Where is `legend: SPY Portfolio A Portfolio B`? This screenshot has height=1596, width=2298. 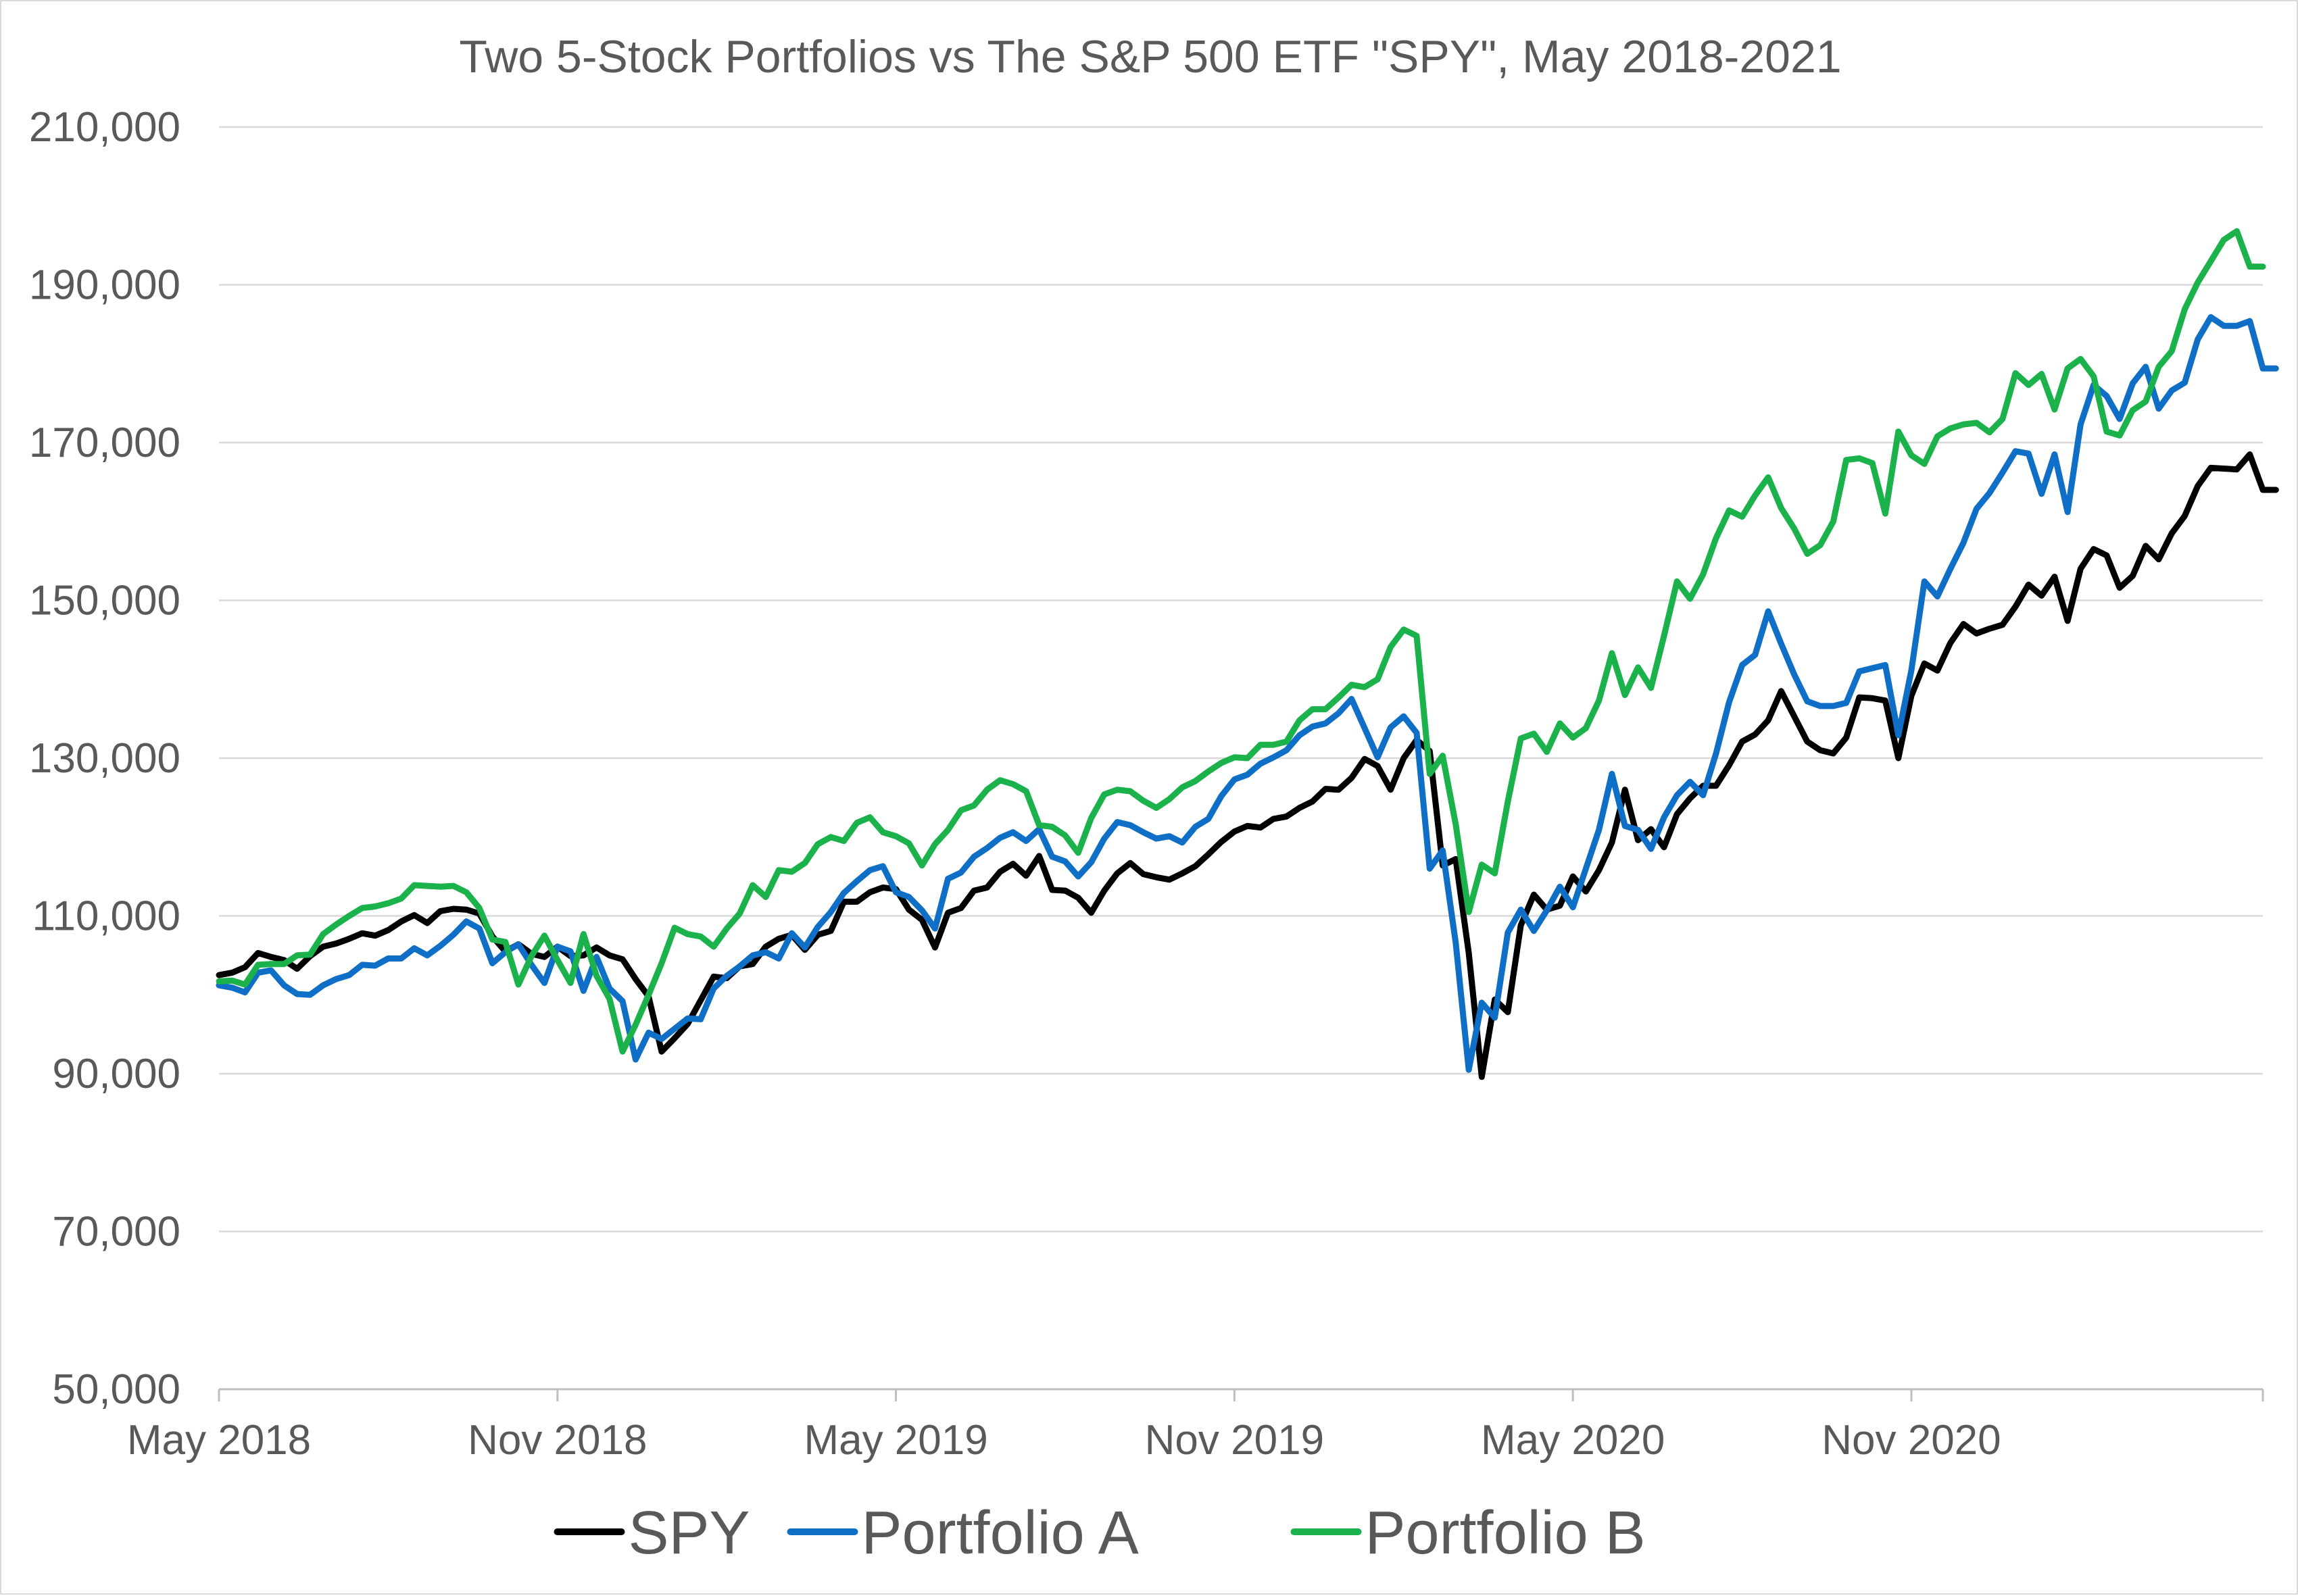 legend: SPY Portfolio A Portfolio B is located at coordinates (1100, 1533).